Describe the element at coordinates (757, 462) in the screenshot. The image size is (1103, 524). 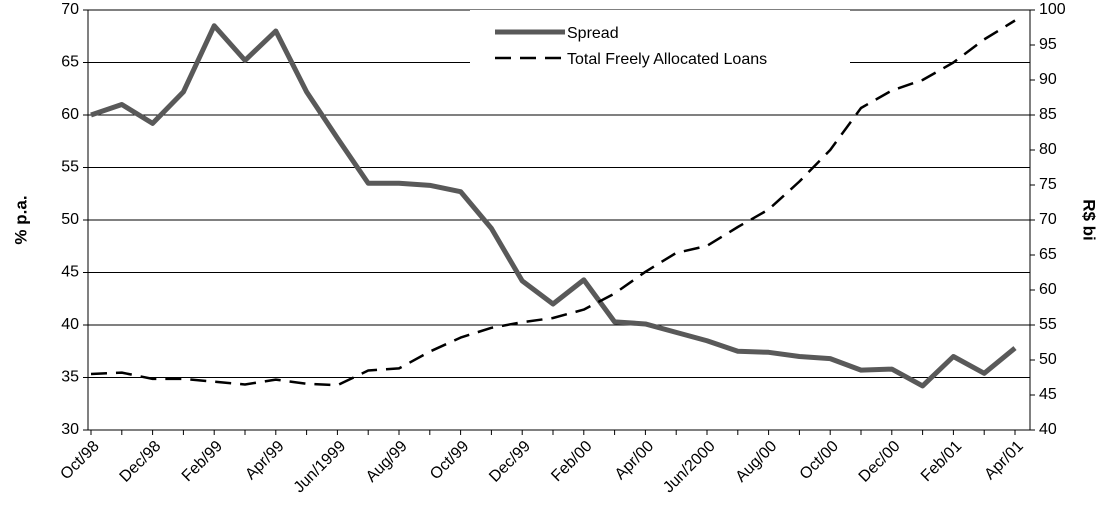
I see `x-tick-label: Aug/00` at that location.